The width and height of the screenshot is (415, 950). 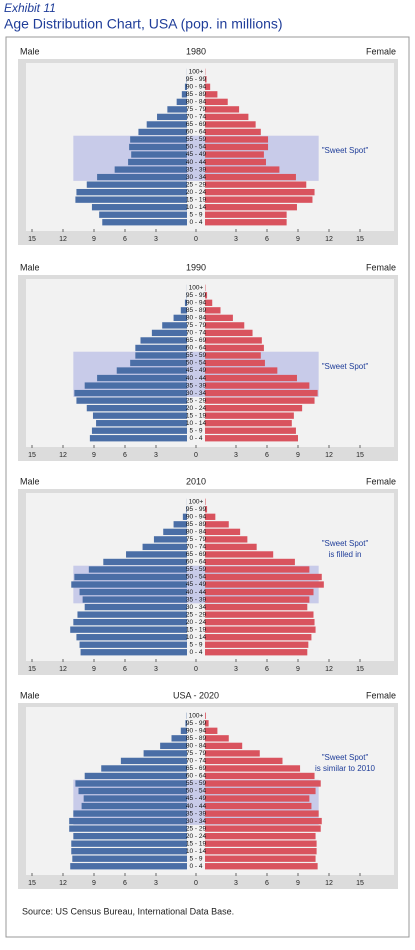 What do you see at coordinates (195, 430) in the screenshot?
I see `age-label: 5 - 9` at bounding box center [195, 430].